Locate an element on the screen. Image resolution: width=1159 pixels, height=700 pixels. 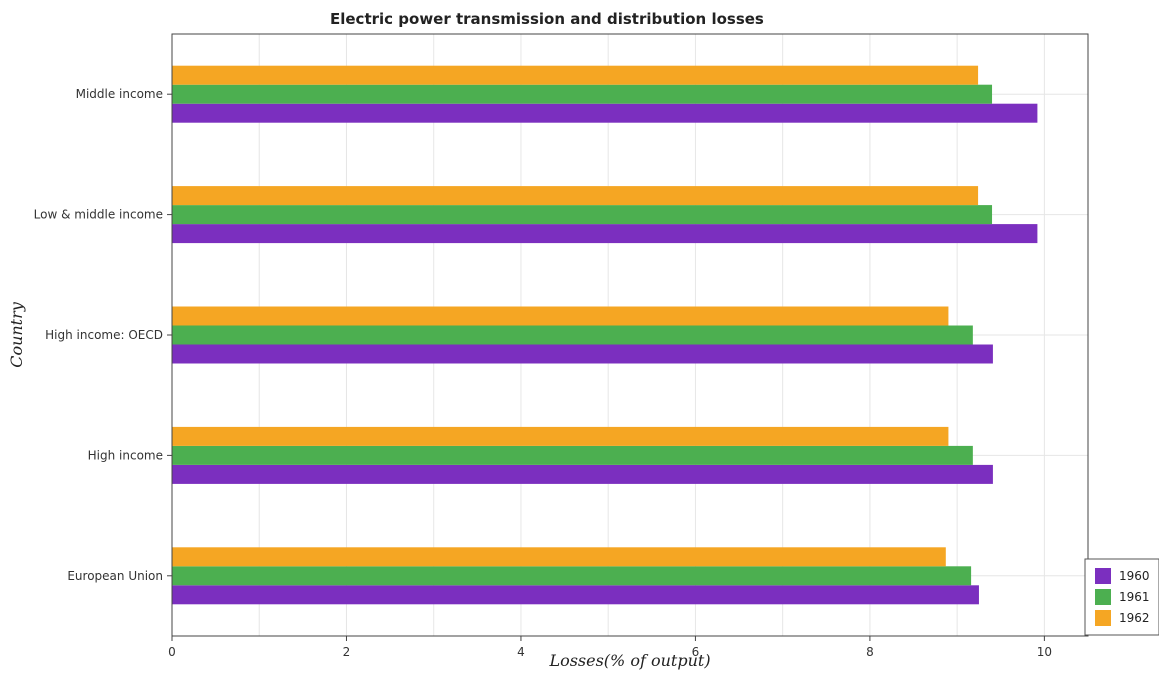
x-tick-label: 10 is located at coordinates (1044, 652).